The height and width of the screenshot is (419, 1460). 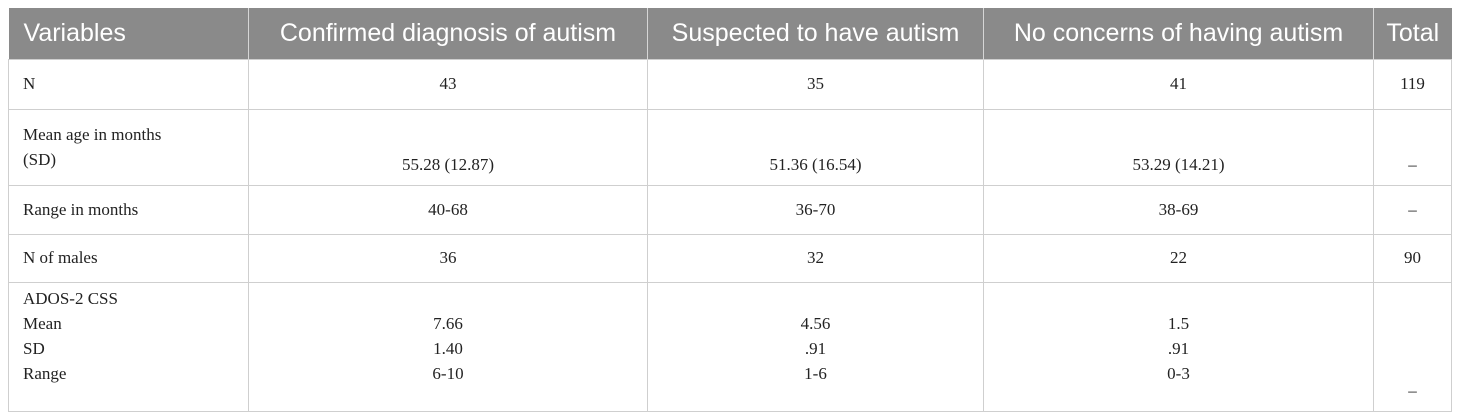 I want to click on cell-total: 90, so click(x=1412, y=258).